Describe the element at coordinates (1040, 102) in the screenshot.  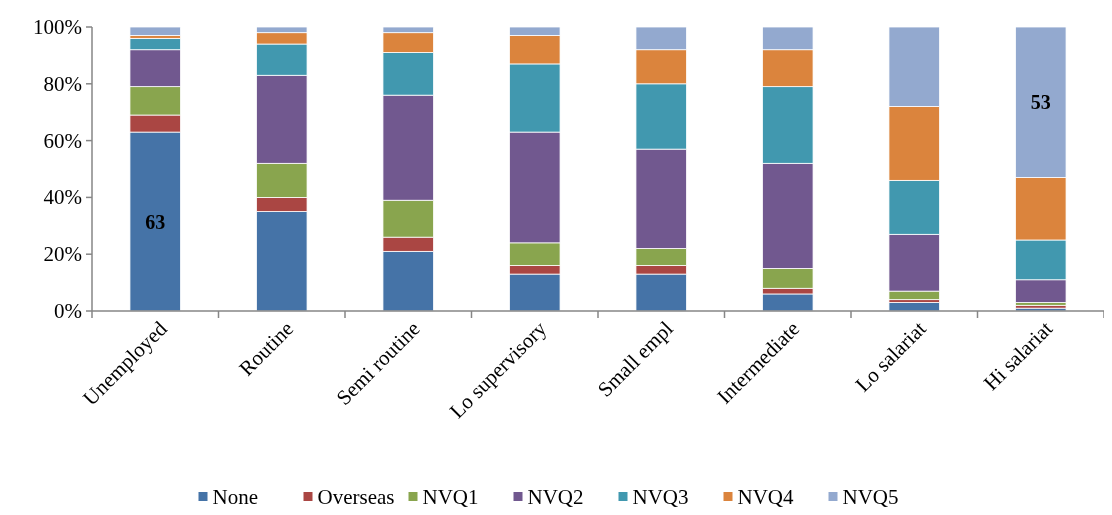
I see `data-label: 53` at that location.